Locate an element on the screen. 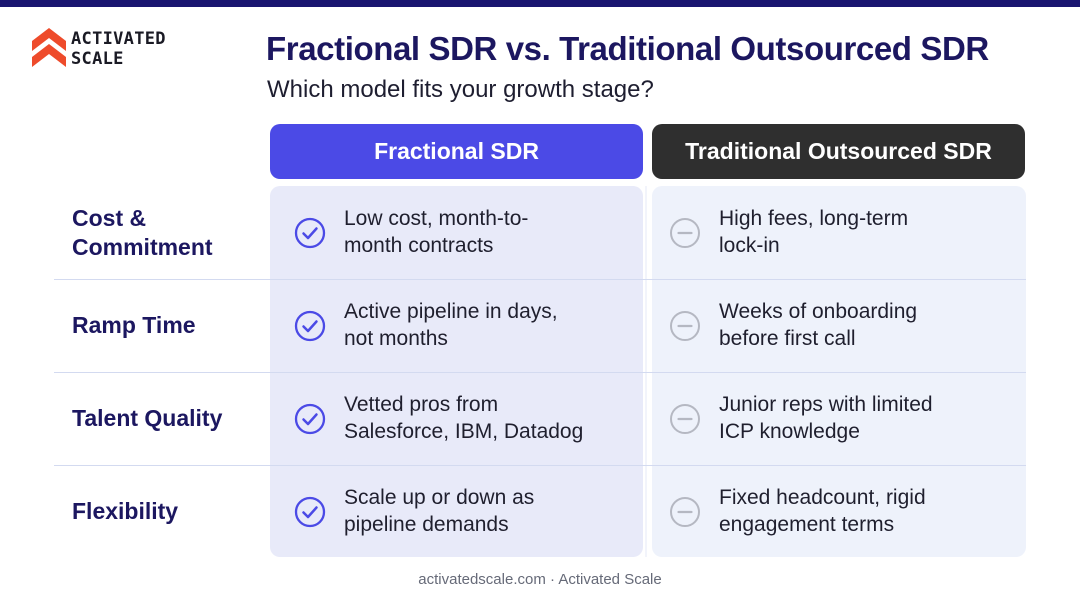  row-label-line: Flexibility is located at coordinates (125, 511).